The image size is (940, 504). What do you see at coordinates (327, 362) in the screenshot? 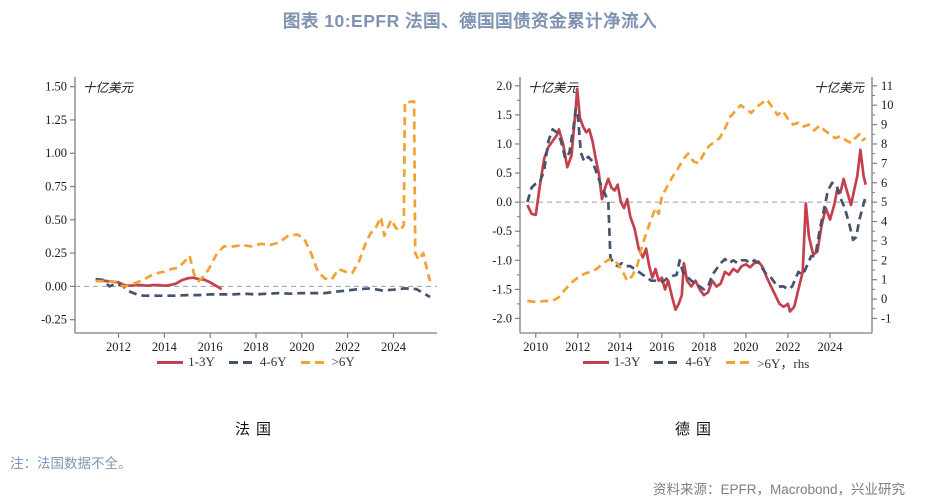
I see `legend-item: >6Y` at bounding box center [327, 362].